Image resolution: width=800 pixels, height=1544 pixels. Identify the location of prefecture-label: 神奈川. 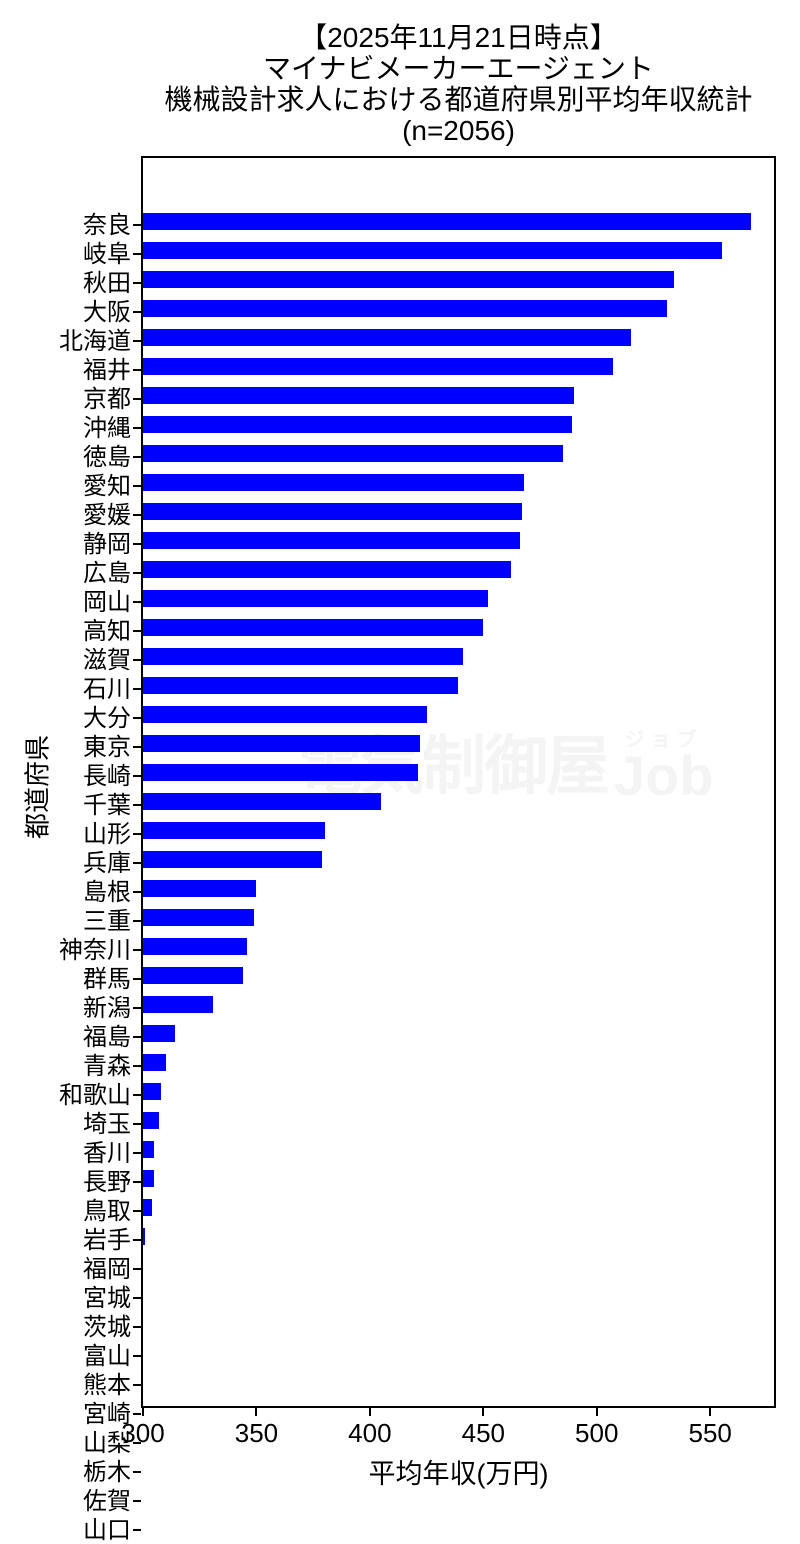
(95, 950).